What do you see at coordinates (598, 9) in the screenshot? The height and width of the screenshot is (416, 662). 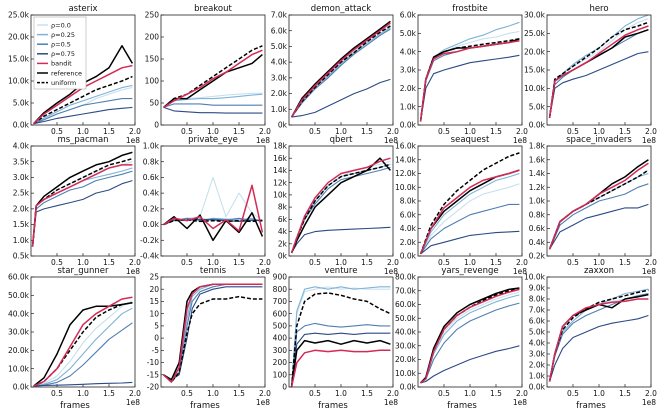 I see `panel-title: hero` at bounding box center [598, 9].